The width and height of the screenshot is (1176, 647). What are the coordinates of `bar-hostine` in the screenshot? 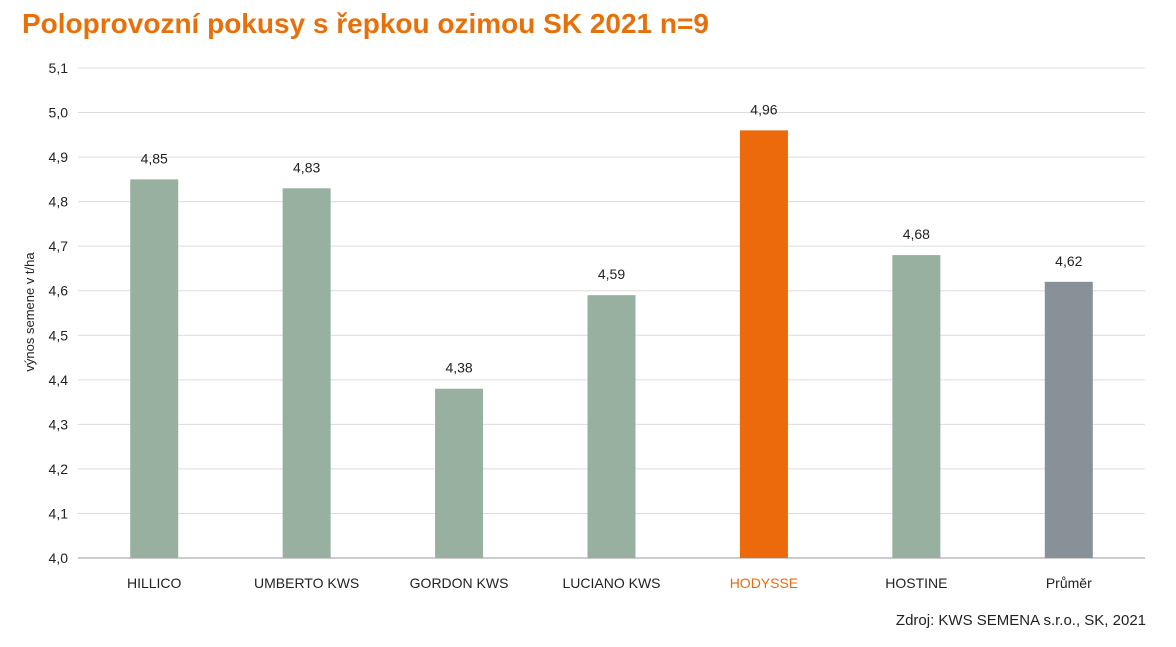 It's located at (916, 406).